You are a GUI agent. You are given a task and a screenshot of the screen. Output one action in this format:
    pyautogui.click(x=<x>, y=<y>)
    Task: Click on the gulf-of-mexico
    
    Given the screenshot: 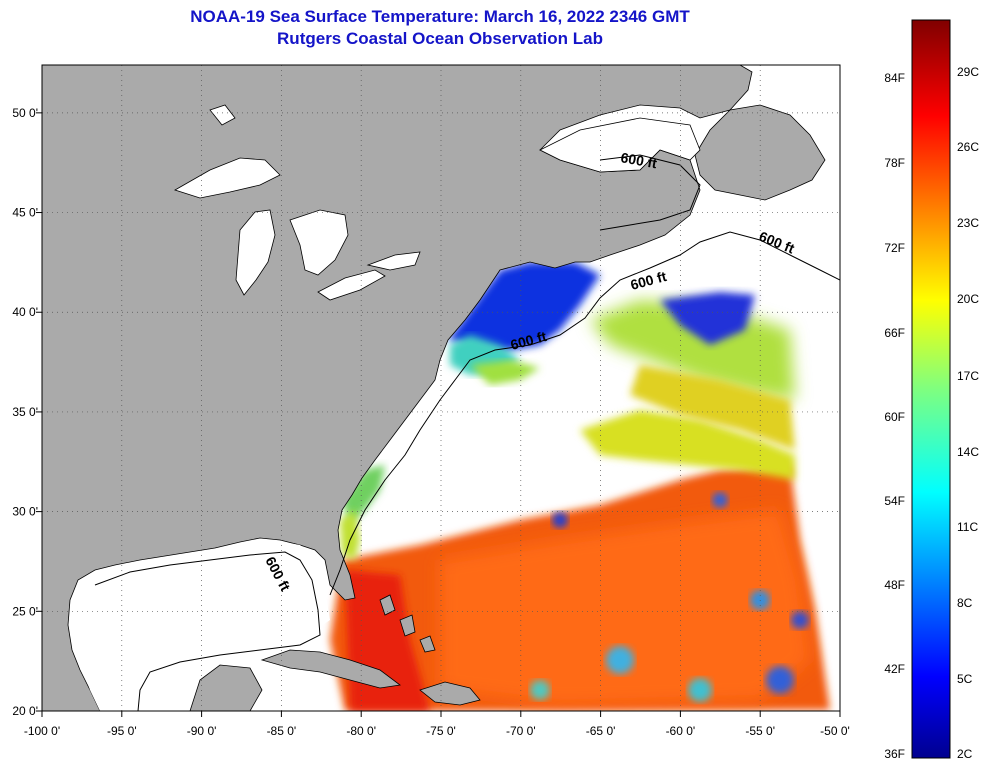 What is the action you would take?
    pyautogui.click(x=203, y=625)
    